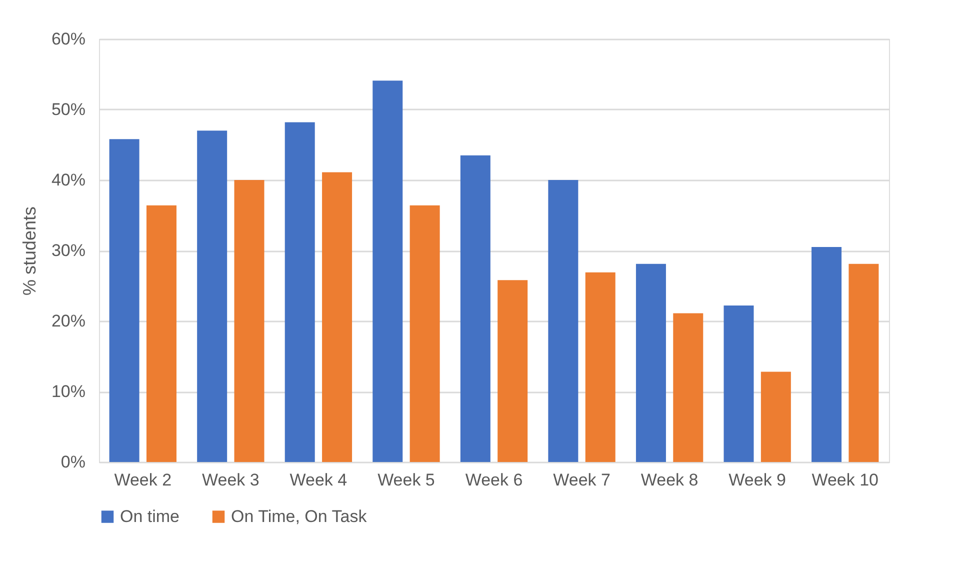  Describe the element at coordinates (68, 180) in the screenshot. I see `y-tick-label: 40%` at that location.